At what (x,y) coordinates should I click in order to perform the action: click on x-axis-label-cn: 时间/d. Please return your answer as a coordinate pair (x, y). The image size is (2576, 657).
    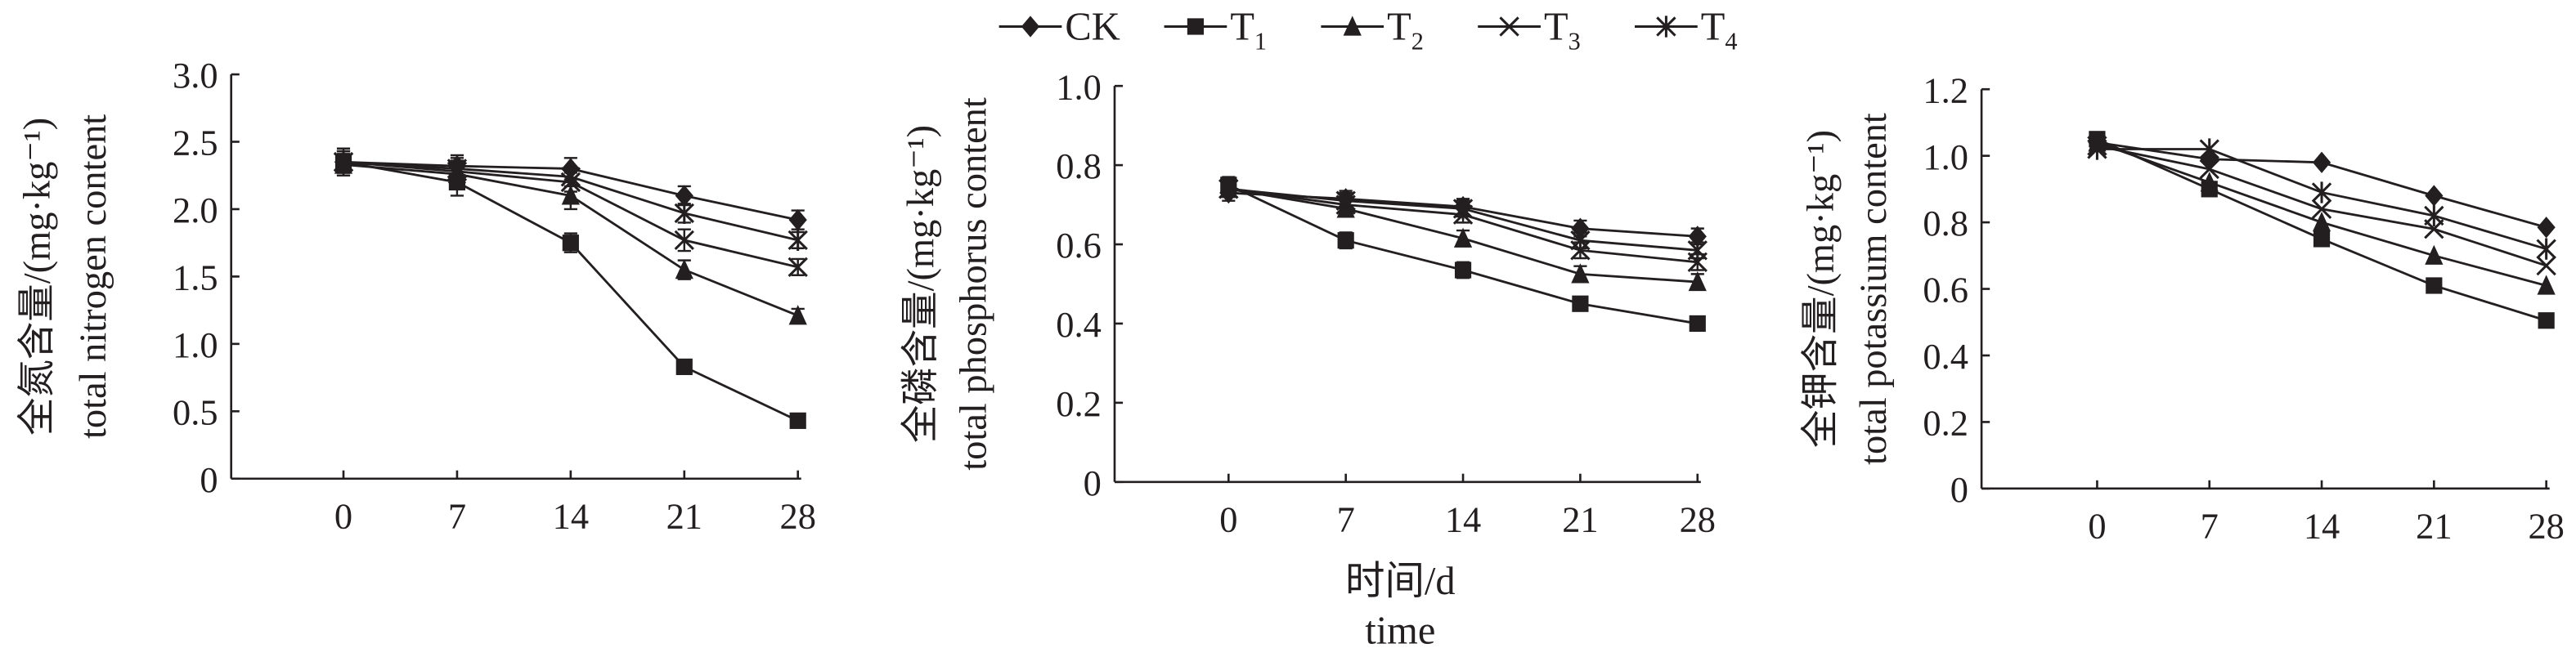
    Looking at the image, I should click on (1401, 581).